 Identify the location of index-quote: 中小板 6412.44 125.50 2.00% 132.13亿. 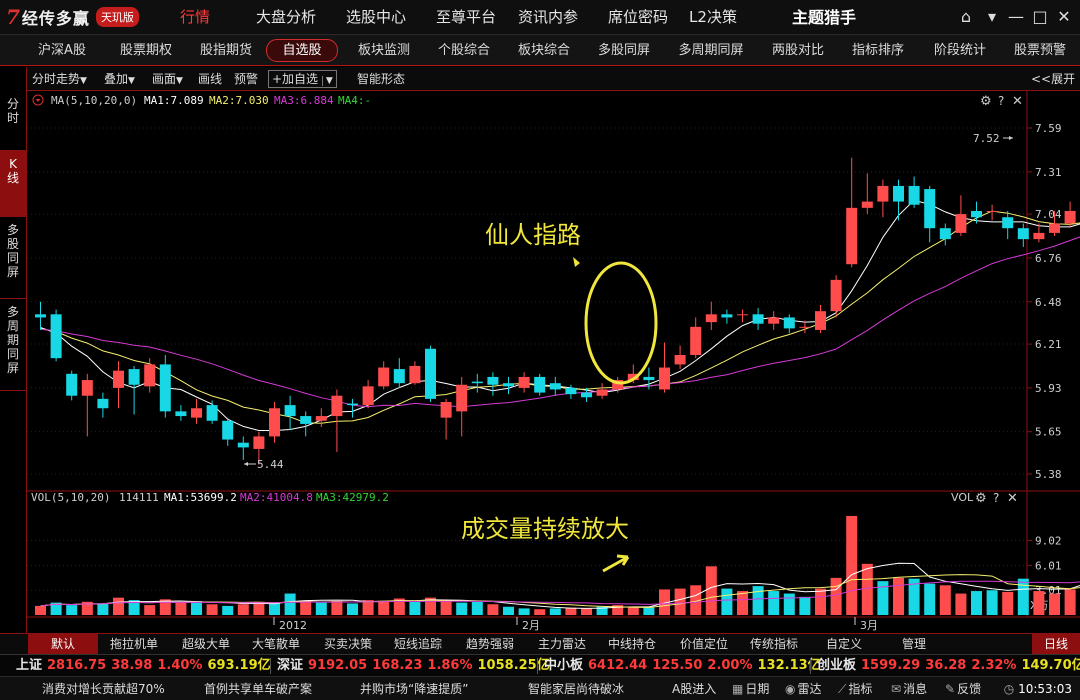
(682, 666).